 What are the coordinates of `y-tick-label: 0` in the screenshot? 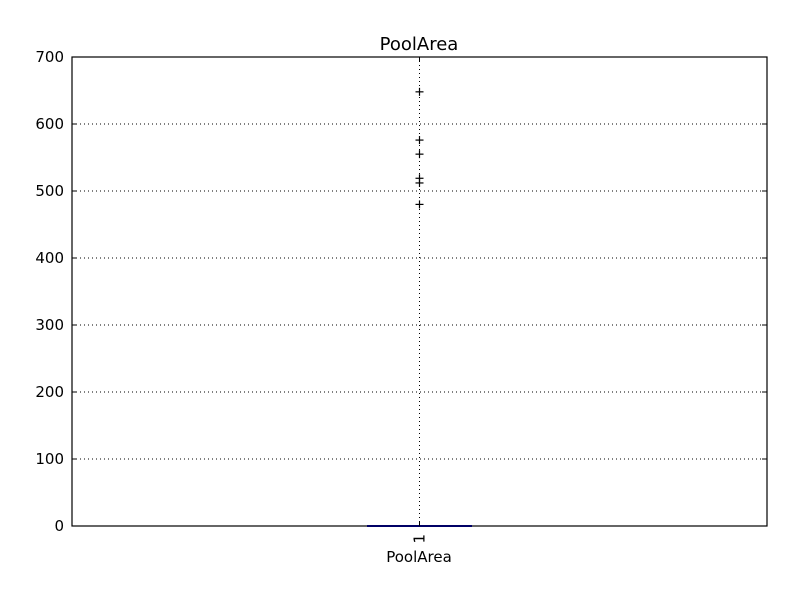 It's located at (59, 526).